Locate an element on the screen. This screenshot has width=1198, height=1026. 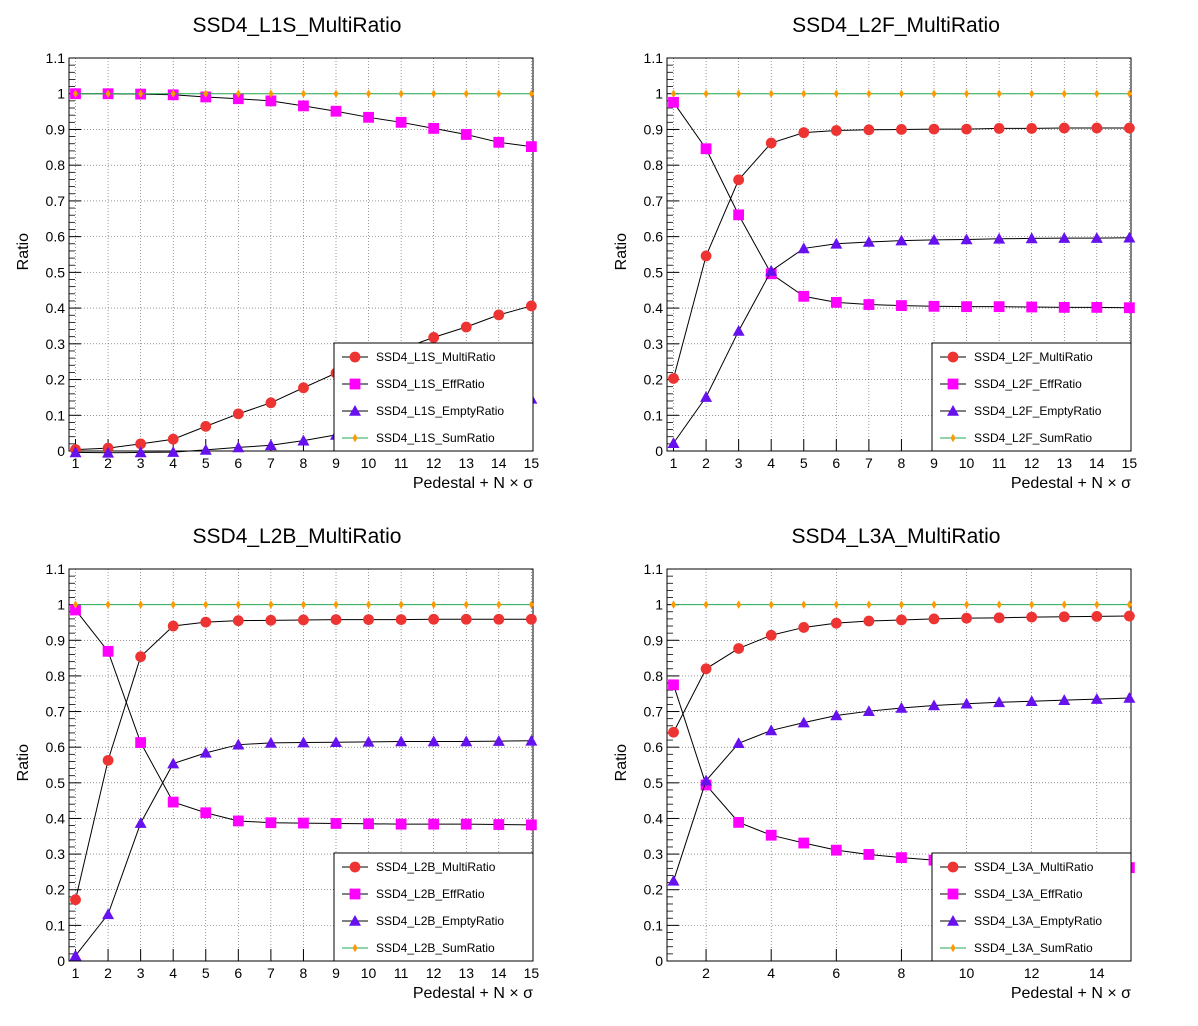
plot-frame is located at coordinates (301, 765).